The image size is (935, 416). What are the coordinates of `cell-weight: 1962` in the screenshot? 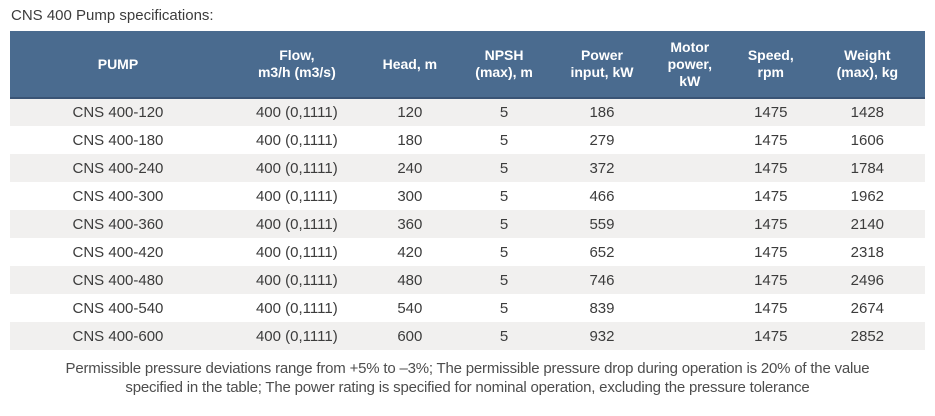 It's located at (867, 196).